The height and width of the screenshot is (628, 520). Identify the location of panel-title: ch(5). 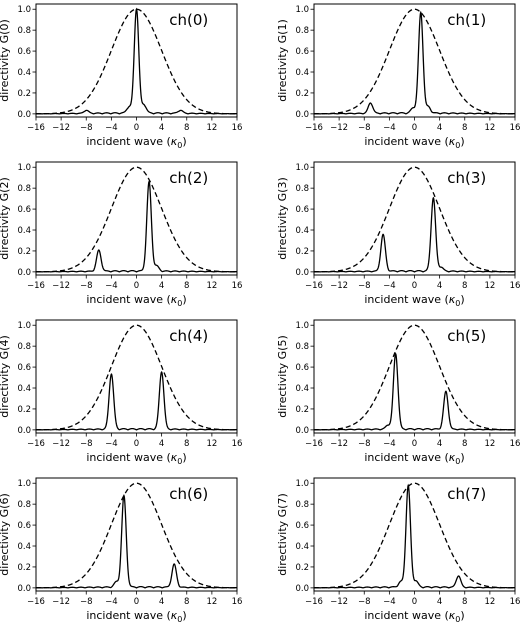
(466, 336).